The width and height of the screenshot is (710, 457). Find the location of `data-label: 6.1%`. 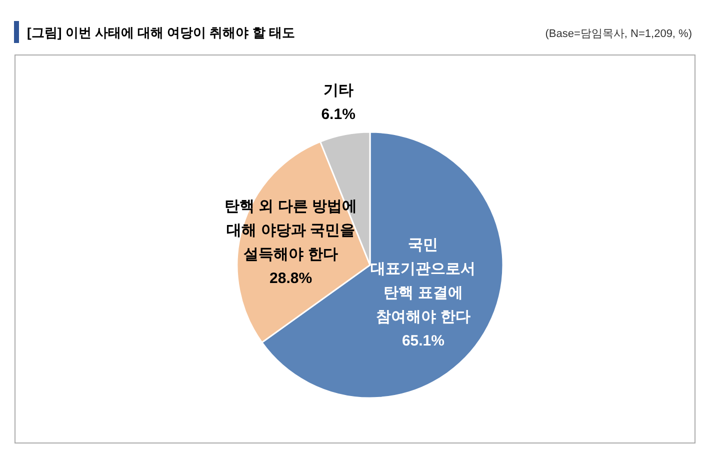

data-label: 6.1% is located at coordinates (338, 114).